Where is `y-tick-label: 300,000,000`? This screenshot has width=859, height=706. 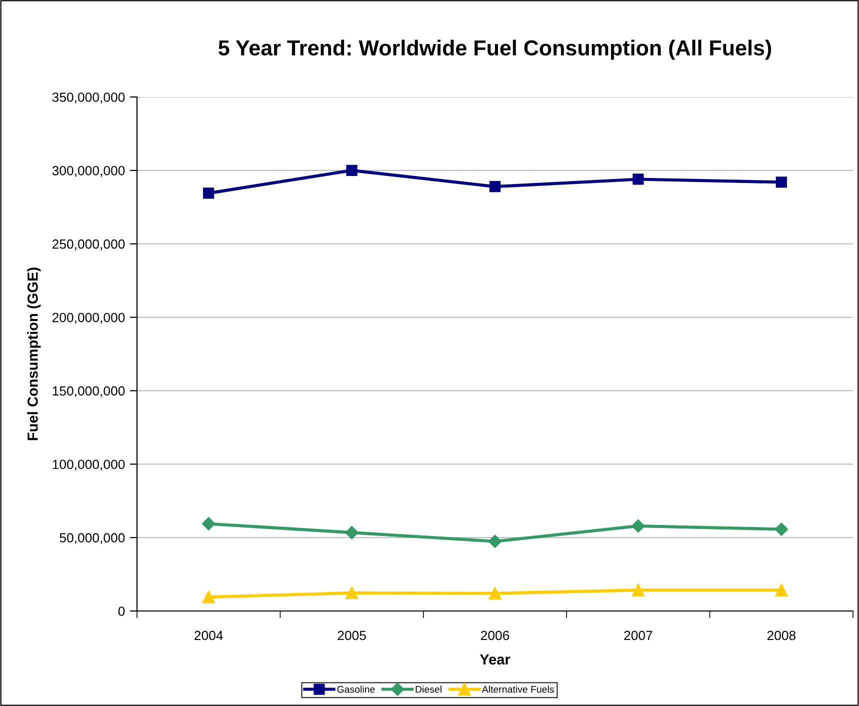 y-tick-label: 300,000,000 is located at coordinates (88, 171).